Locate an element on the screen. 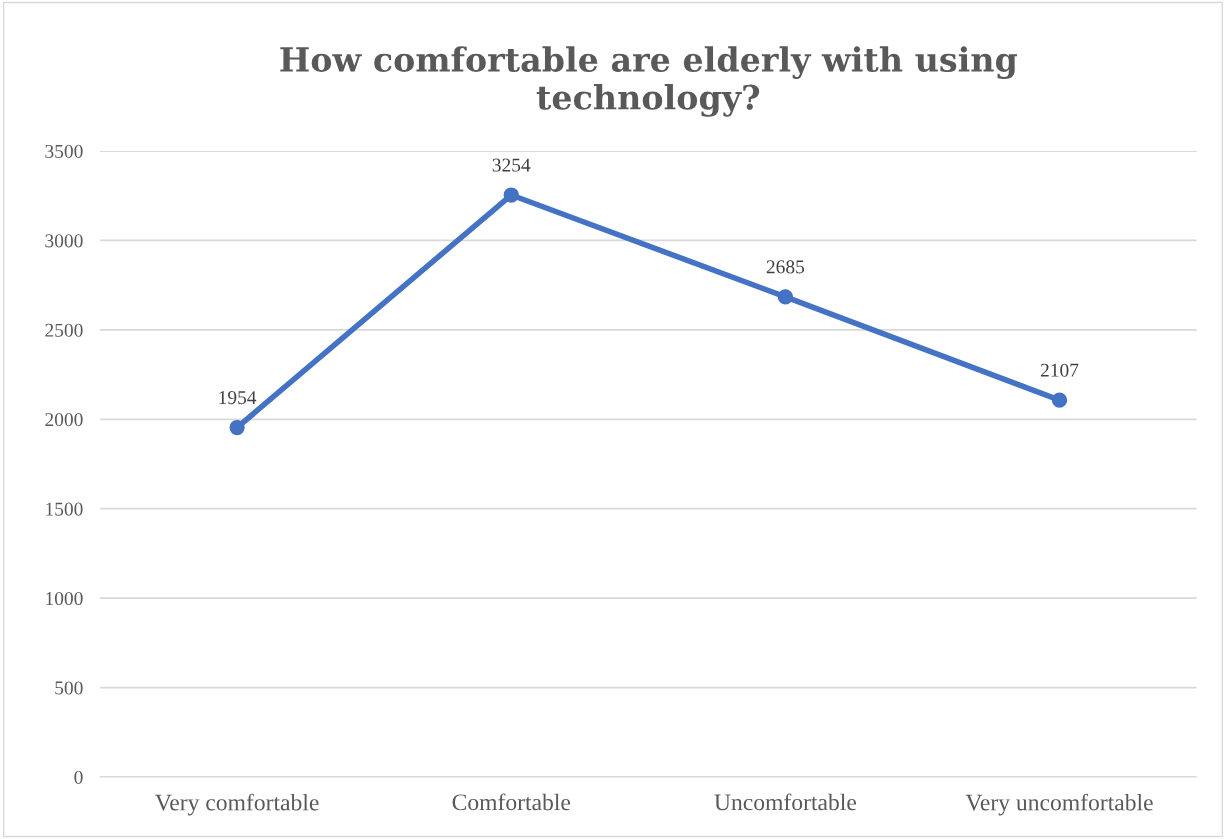  data-label: 2107 is located at coordinates (1059, 370).